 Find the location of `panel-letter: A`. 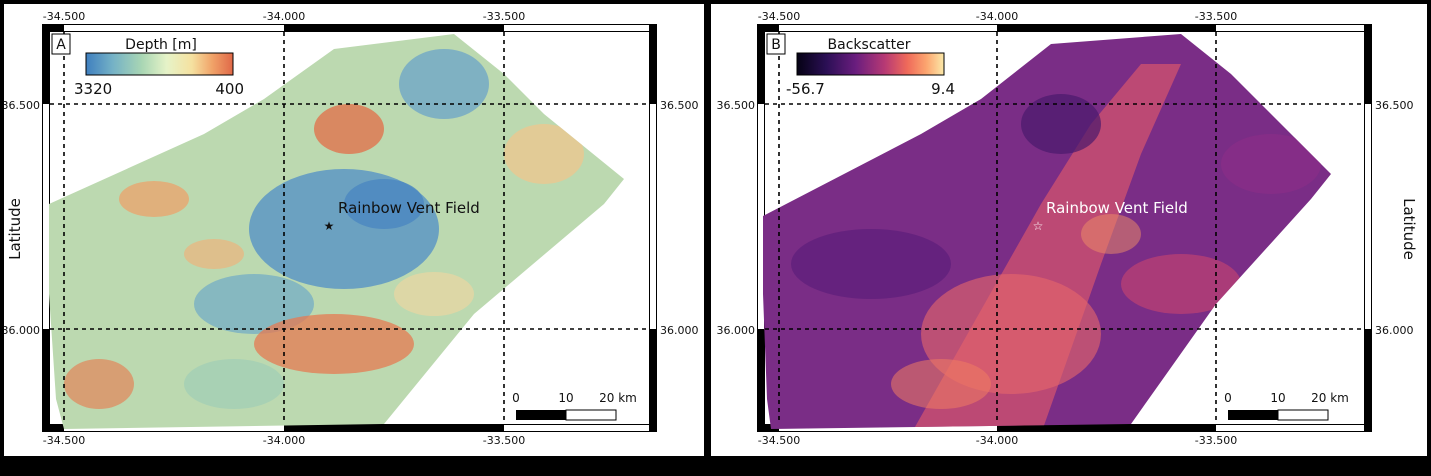

panel-letter: A is located at coordinates (61, 45).